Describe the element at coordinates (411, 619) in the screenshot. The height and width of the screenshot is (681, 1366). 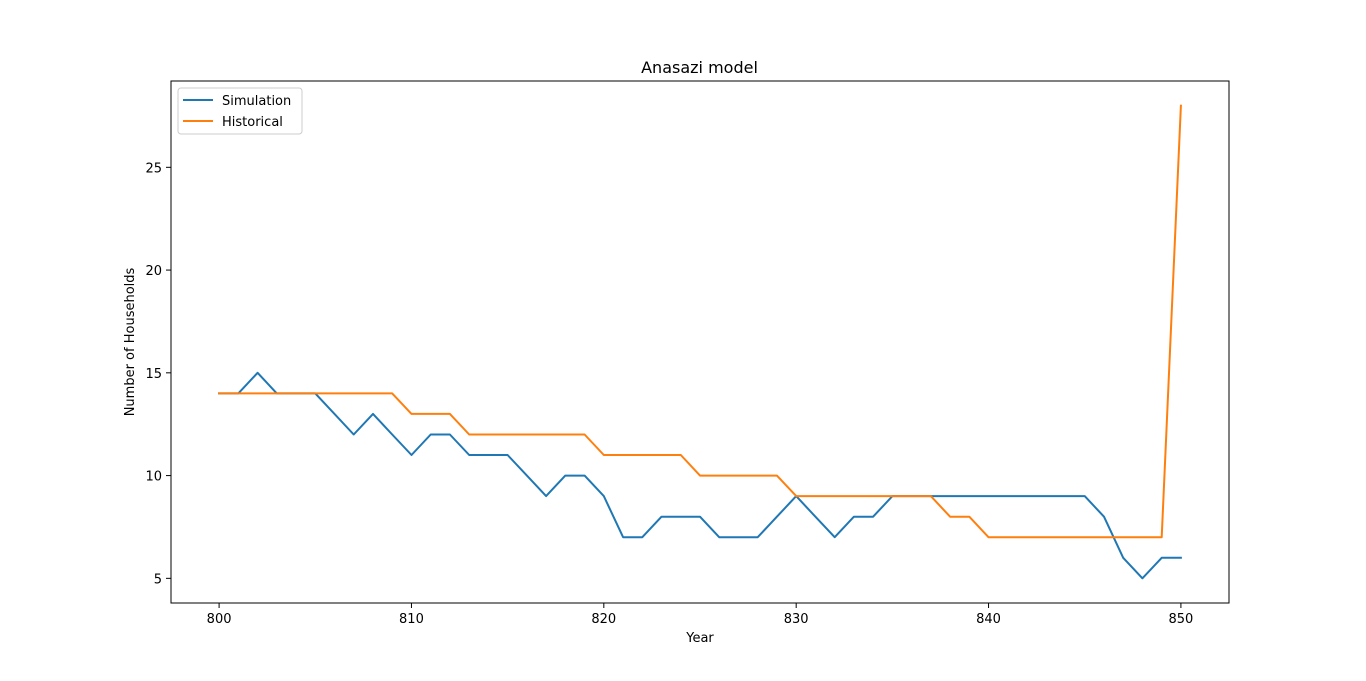
I see `x-tick-label: 810` at that location.